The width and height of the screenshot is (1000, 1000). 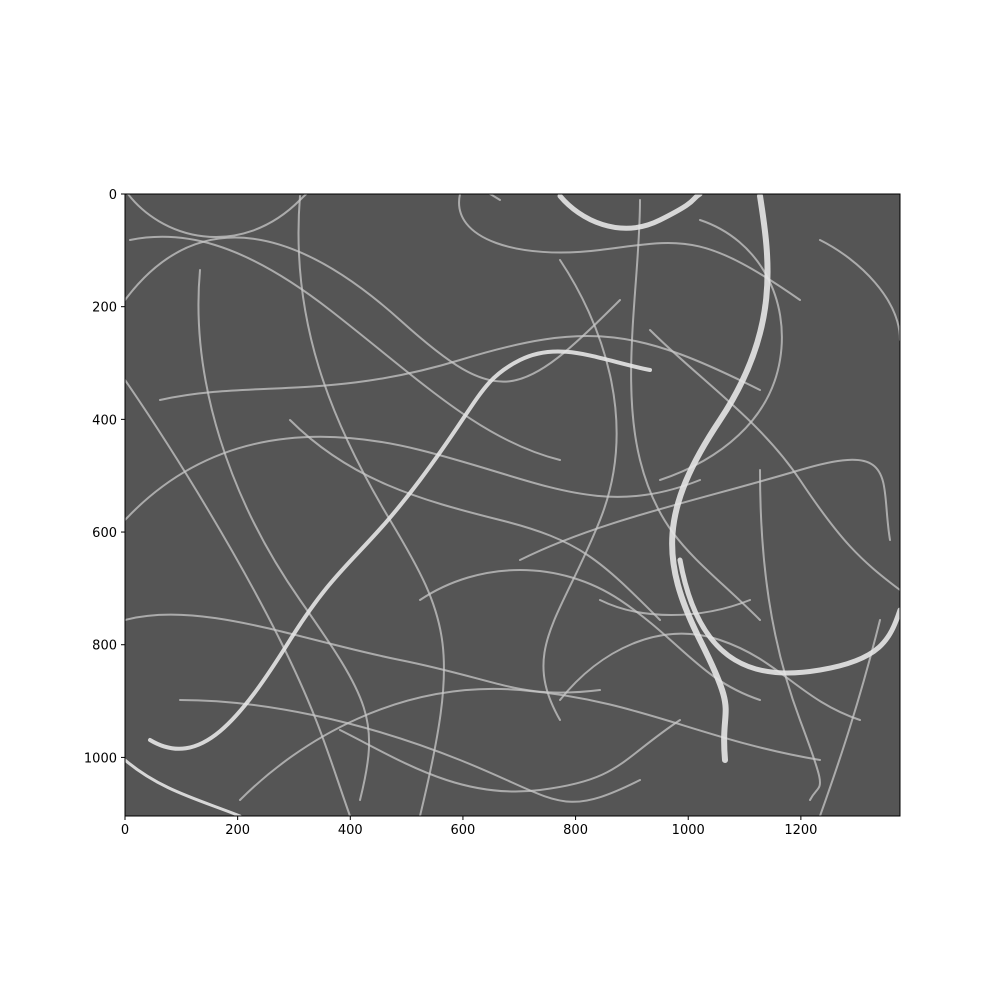 What do you see at coordinates (100, 758) in the screenshot?
I see `y-tick-label: 1000` at bounding box center [100, 758].